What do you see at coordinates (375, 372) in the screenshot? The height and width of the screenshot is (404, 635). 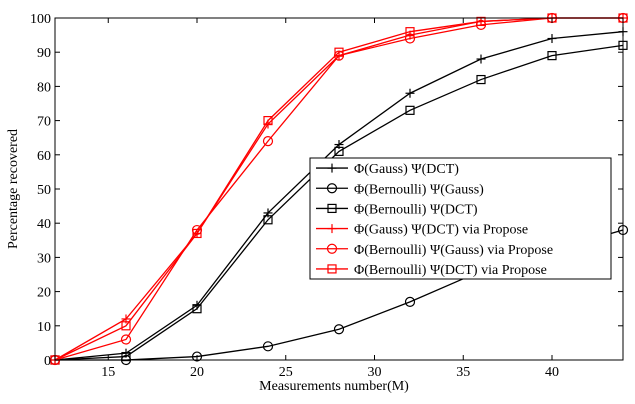 I see `x-tick-label: 30` at bounding box center [375, 372].